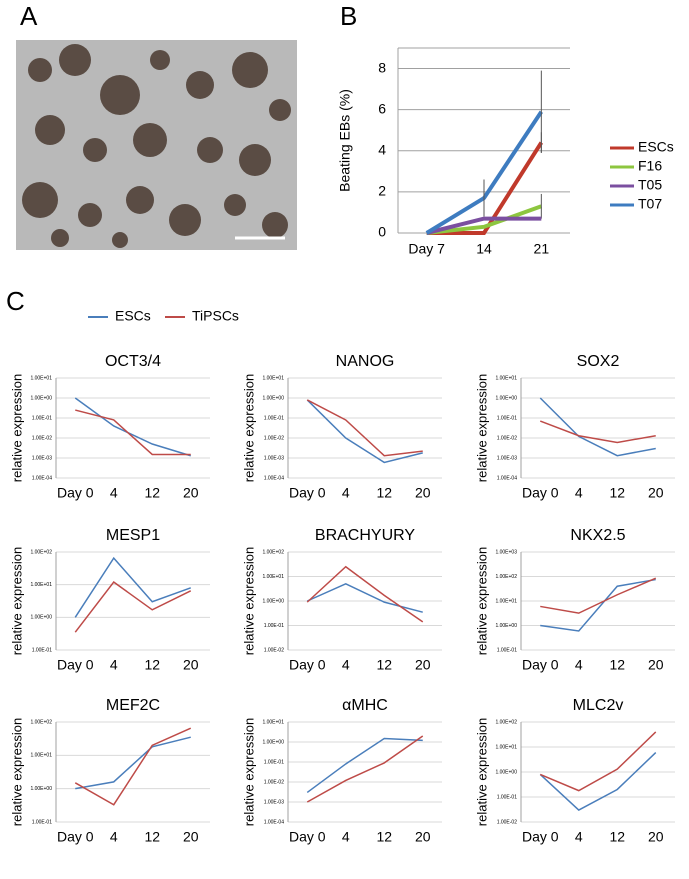  Describe the element at coordinates (598, 361) in the screenshot. I see `chart-title: SOX2` at that location.